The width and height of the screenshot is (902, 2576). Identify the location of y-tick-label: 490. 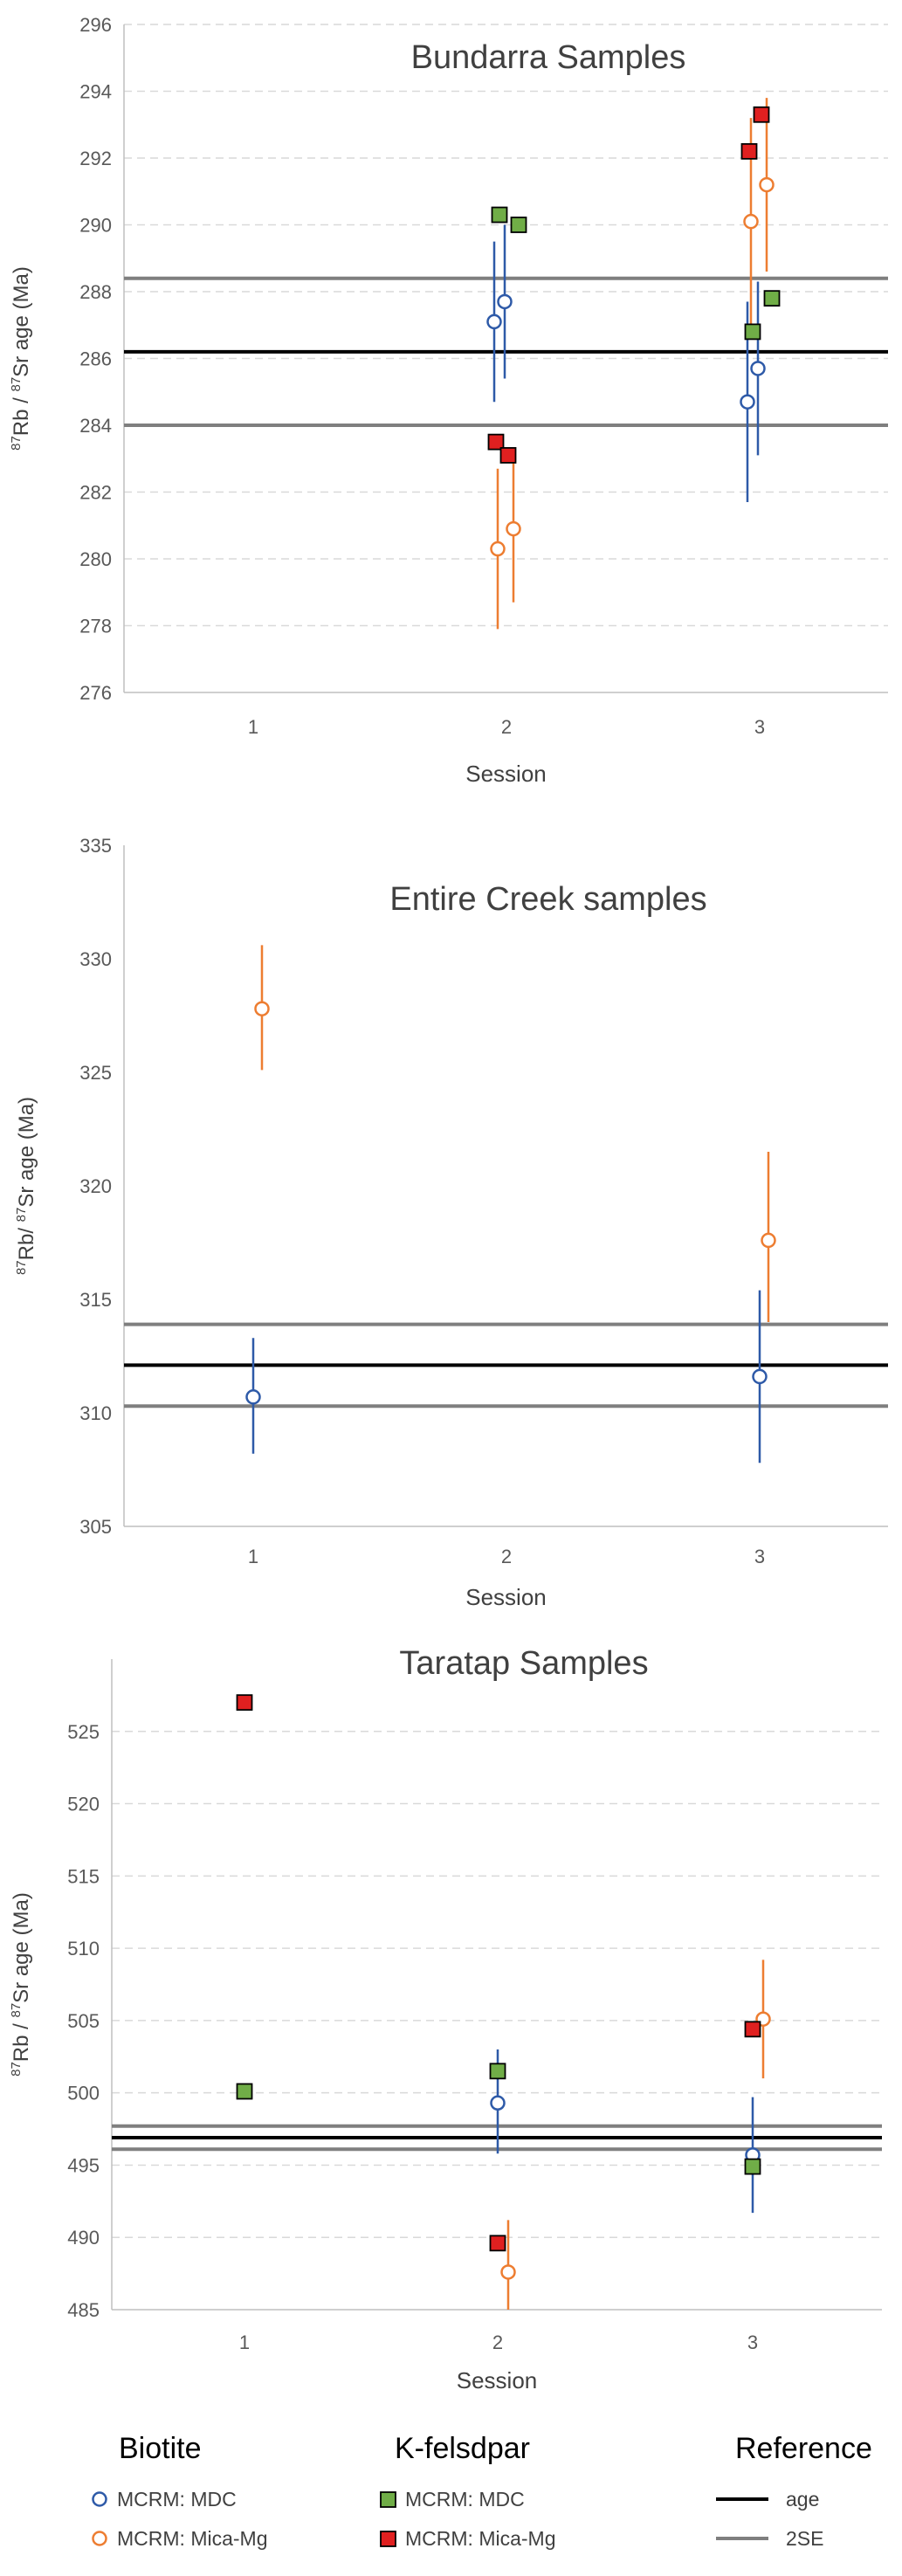
(83, 2238).